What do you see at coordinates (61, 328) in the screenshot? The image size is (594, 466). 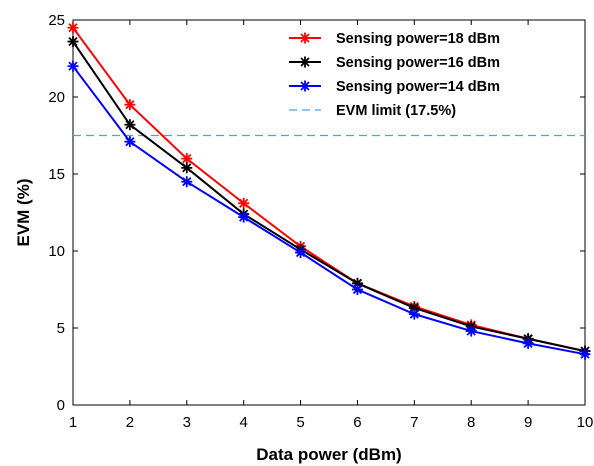 I see `y-tick-label: 5` at bounding box center [61, 328].